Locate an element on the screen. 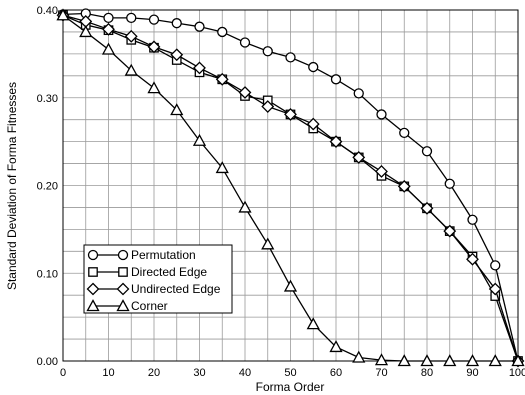  x-tick-label: 80 is located at coordinates (427, 373).